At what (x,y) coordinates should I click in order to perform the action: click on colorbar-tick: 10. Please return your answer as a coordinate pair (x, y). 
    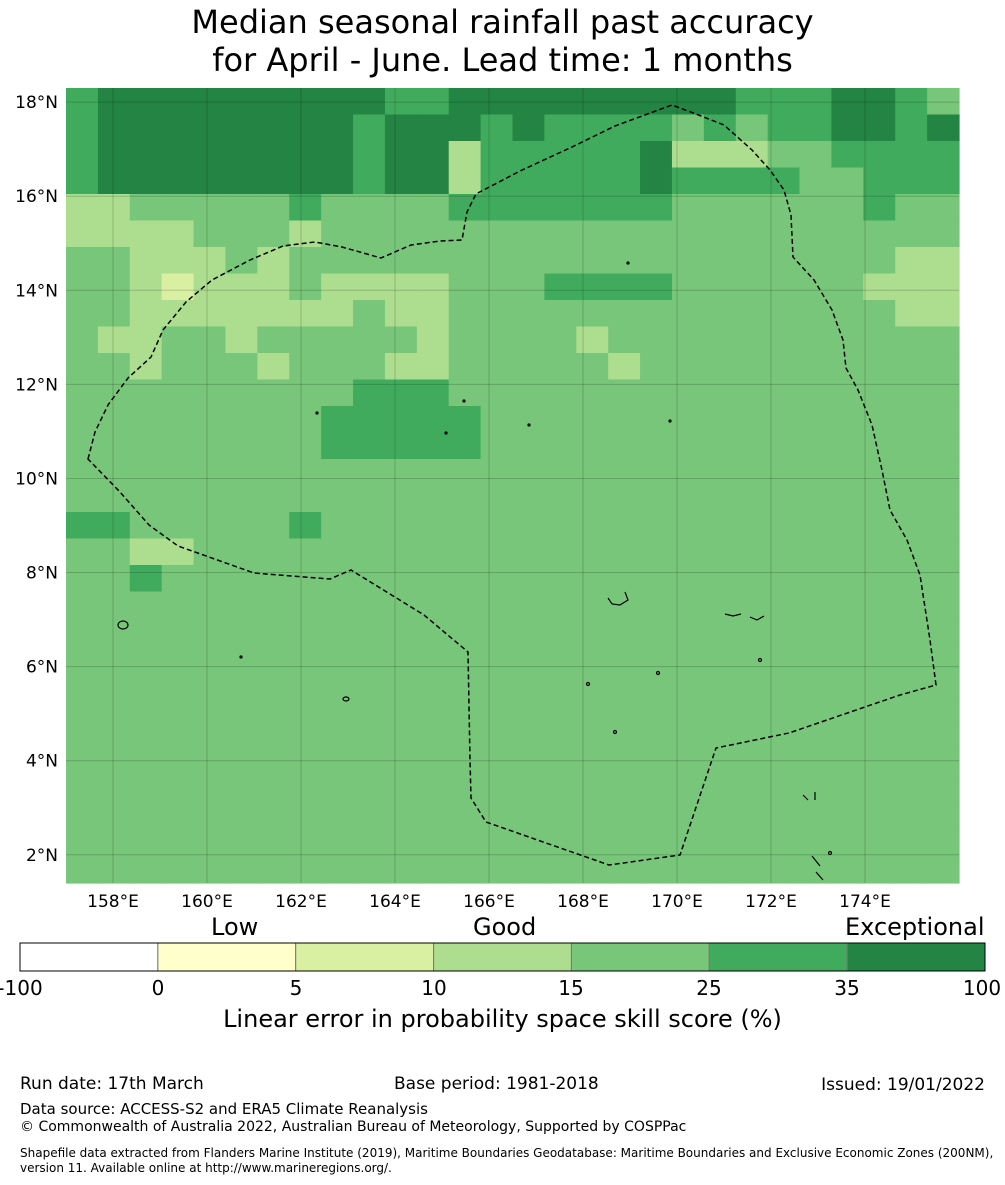
    Looking at the image, I should click on (434, 988).